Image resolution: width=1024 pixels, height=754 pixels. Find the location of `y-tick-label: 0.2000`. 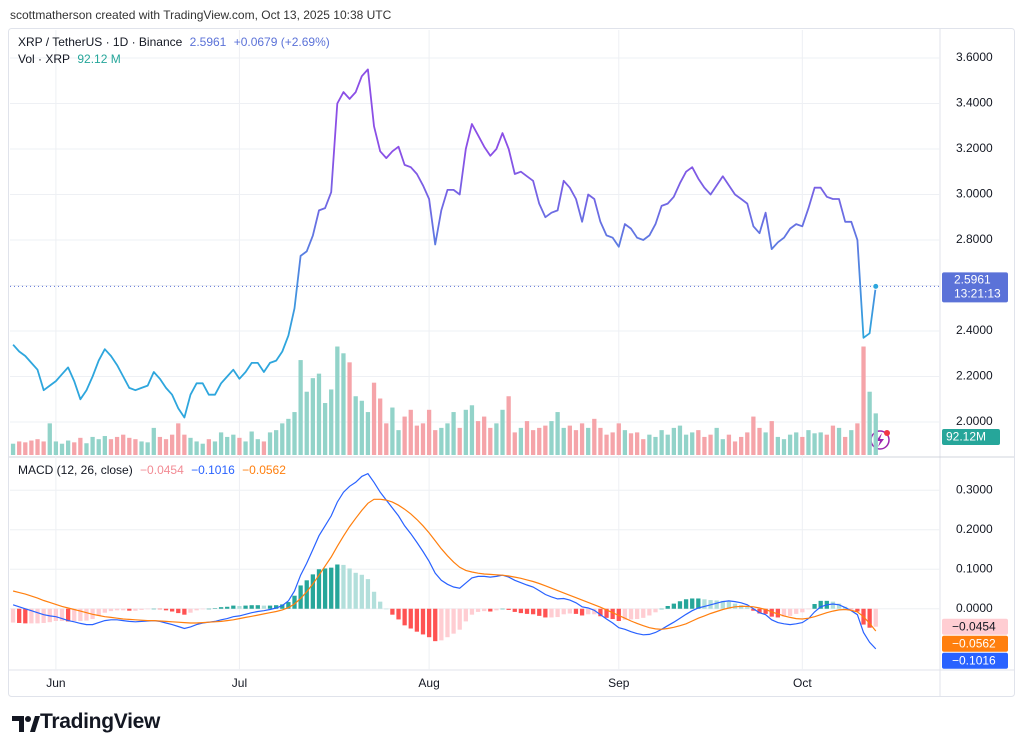

y-tick-label: 0.2000 is located at coordinates (974, 529).